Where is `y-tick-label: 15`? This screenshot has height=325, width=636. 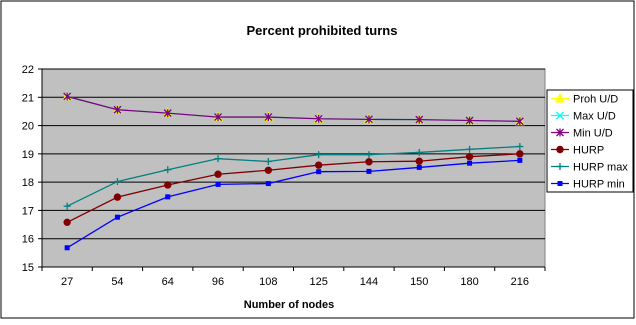 y-tick-label: 15 is located at coordinates (28, 268).